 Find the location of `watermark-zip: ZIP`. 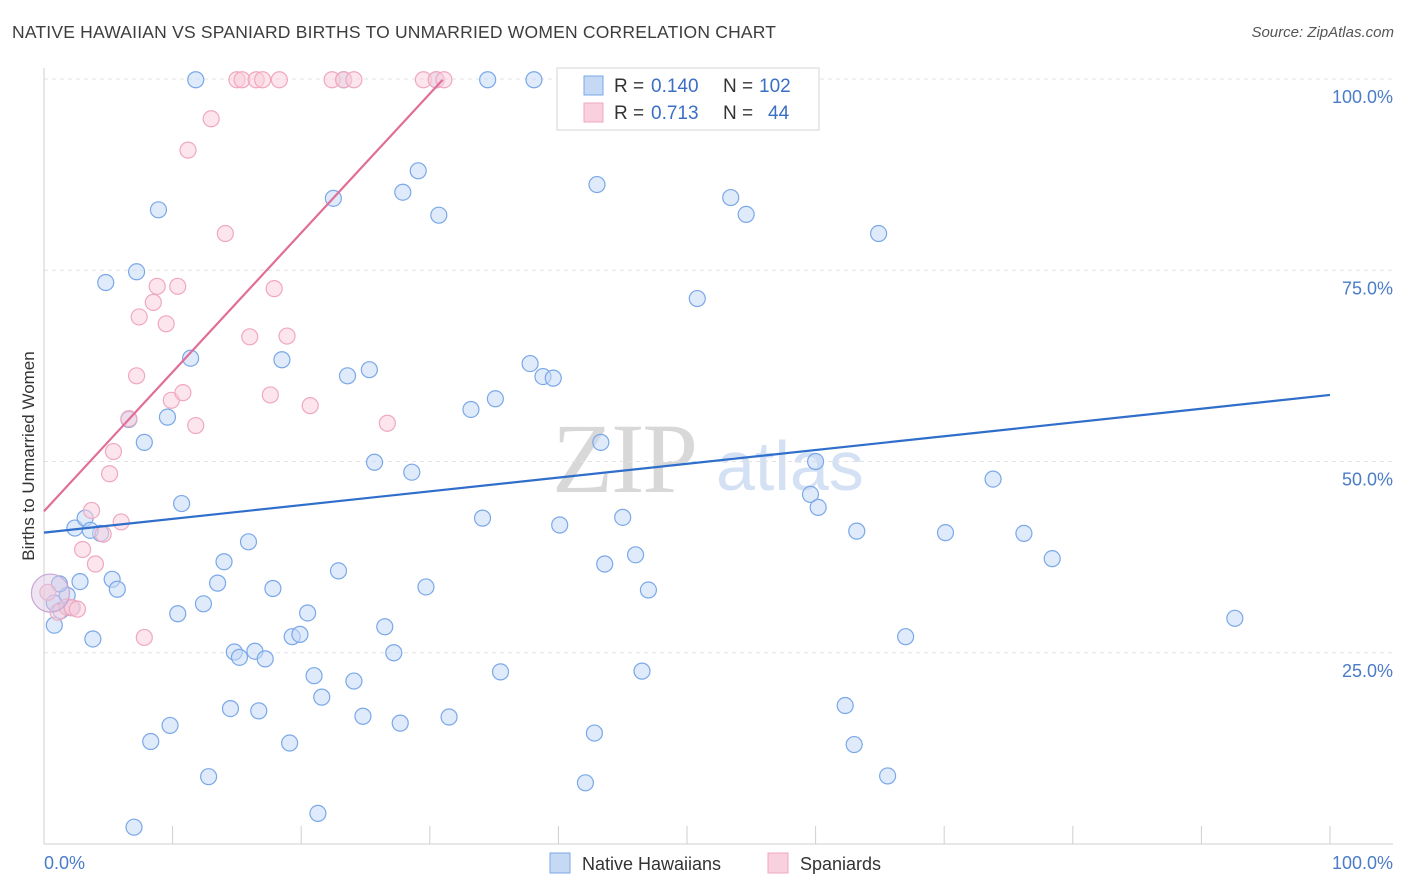

watermark-zip: ZIP is located at coordinates (624, 458).